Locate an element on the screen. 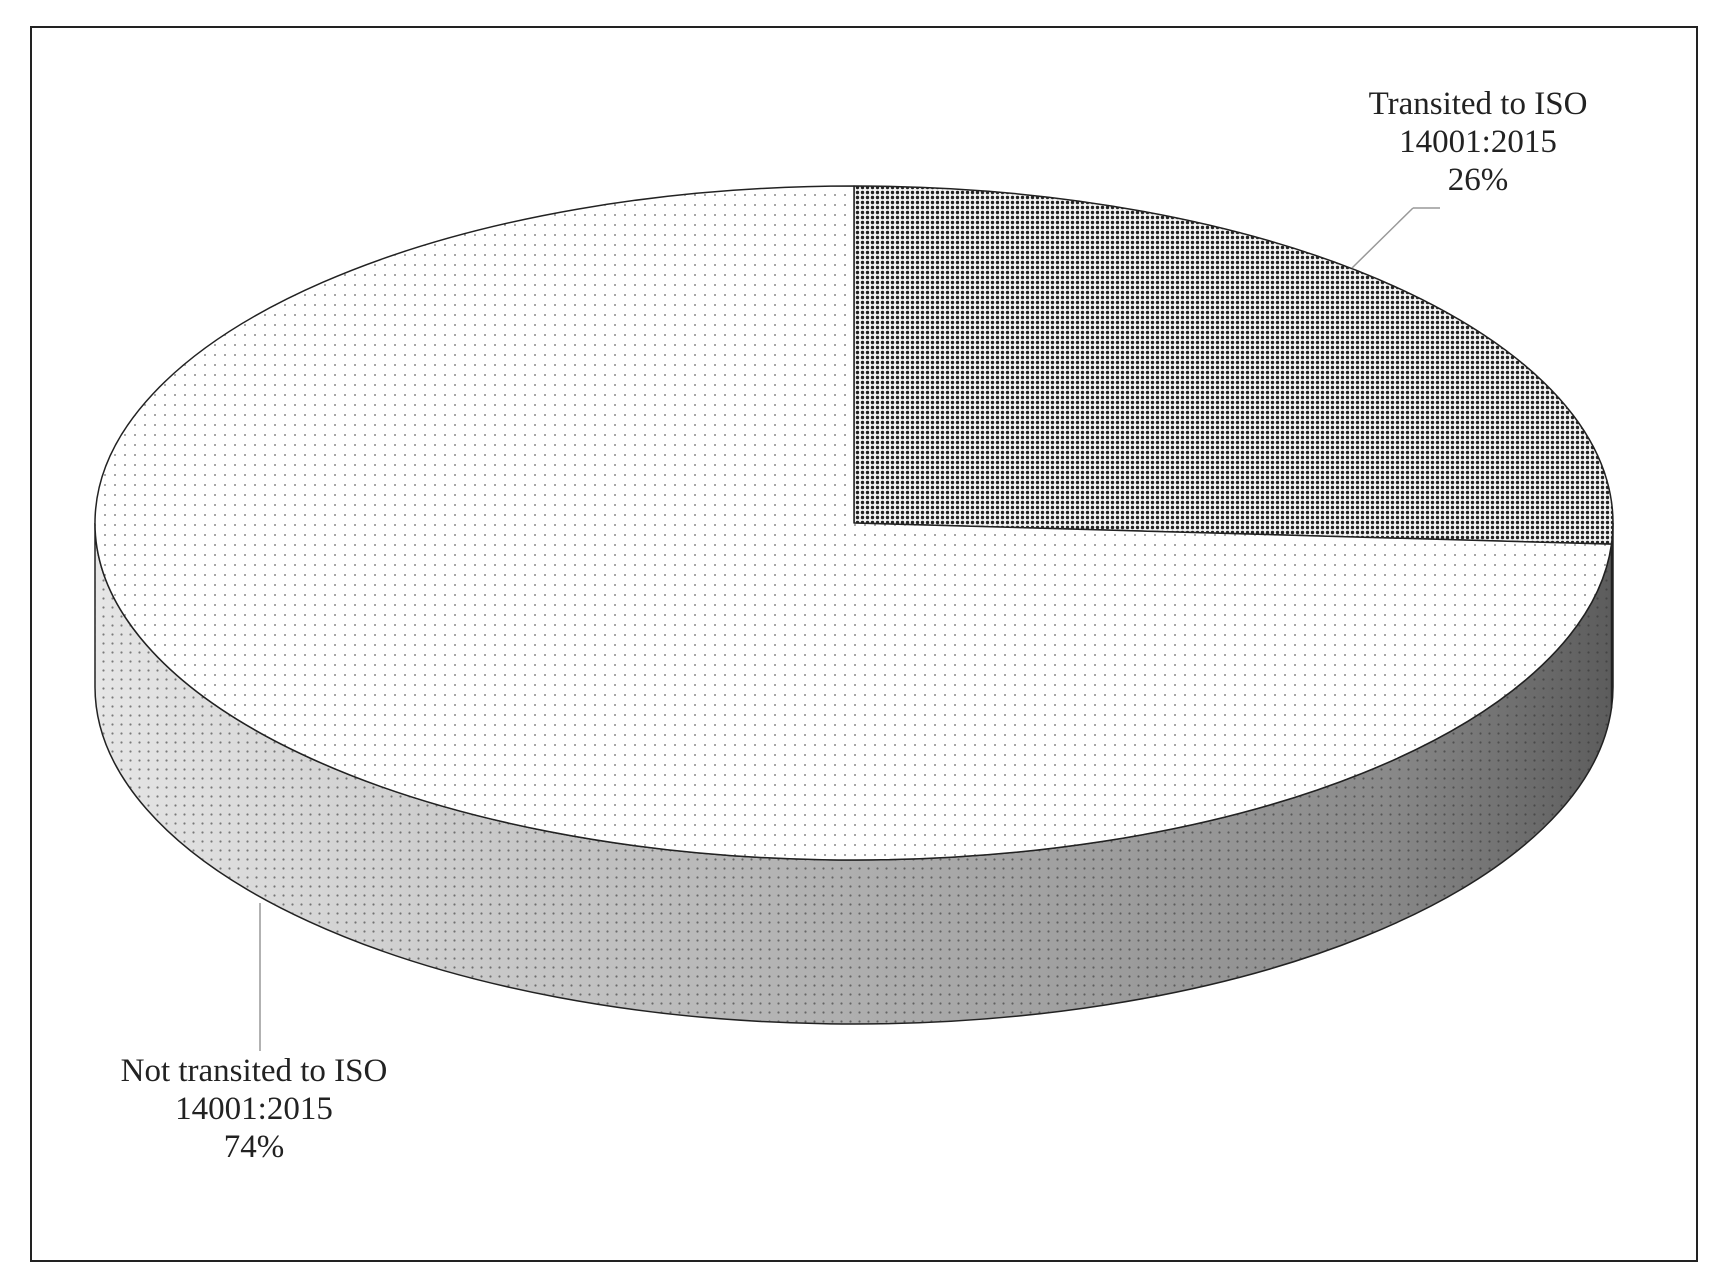 The image size is (1717, 1284). value-label: 26% is located at coordinates (1478, 180).